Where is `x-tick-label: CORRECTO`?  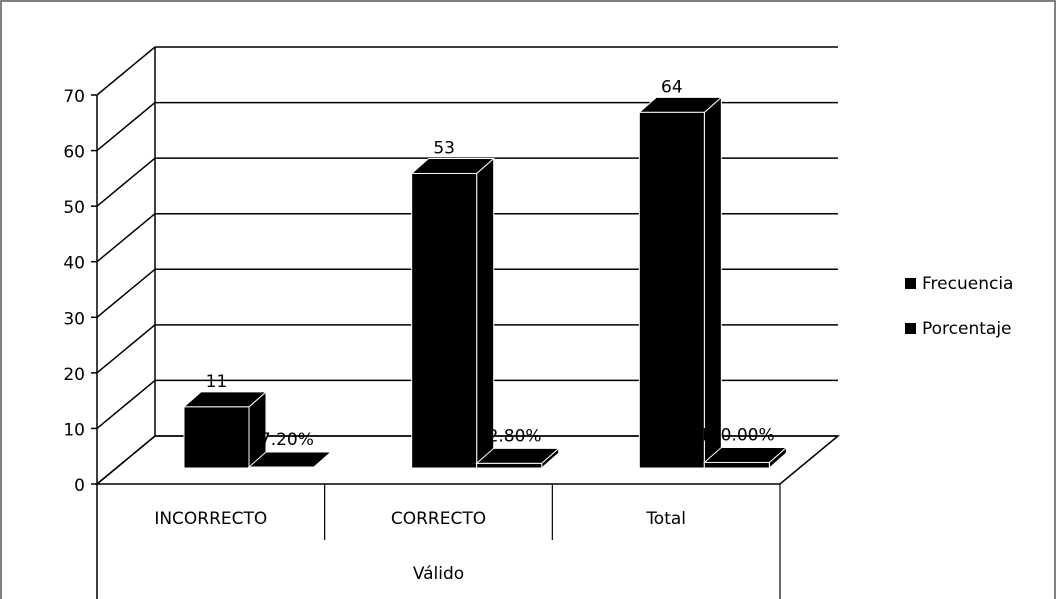
x-tick-label: CORRECTO is located at coordinates (438, 519).